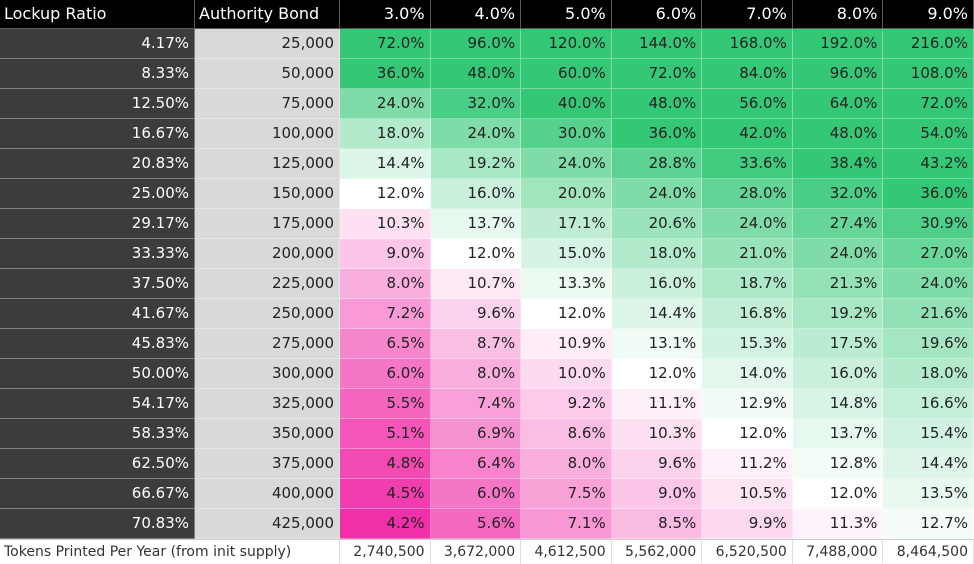  I want to click on authority-bond: 250,000, so click(267, 314).